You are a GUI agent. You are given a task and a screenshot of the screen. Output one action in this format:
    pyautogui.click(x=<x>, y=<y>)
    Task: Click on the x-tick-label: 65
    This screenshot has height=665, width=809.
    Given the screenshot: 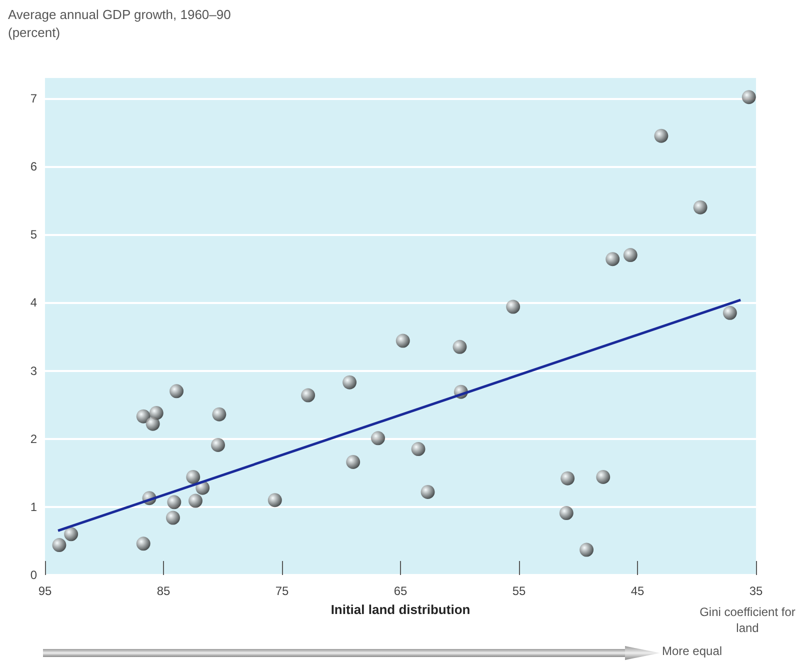 What is the action you would take?
    pyautogui.click(x=401, y=591)
    